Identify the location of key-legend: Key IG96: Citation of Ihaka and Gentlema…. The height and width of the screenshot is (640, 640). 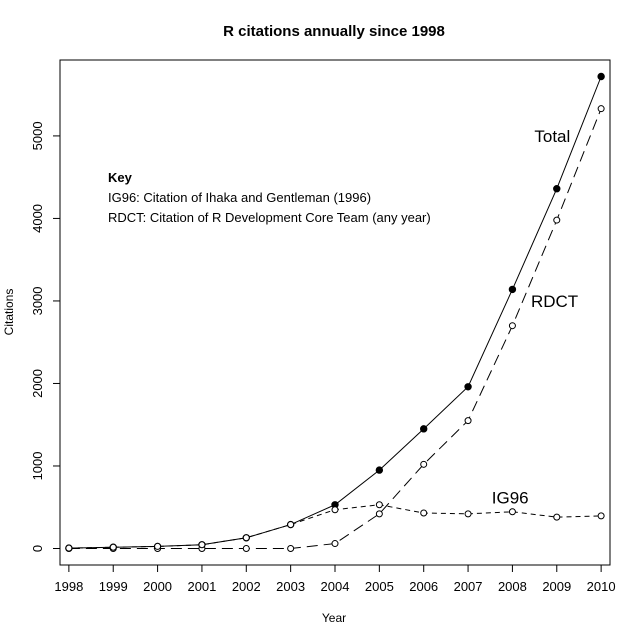
(269, 197).